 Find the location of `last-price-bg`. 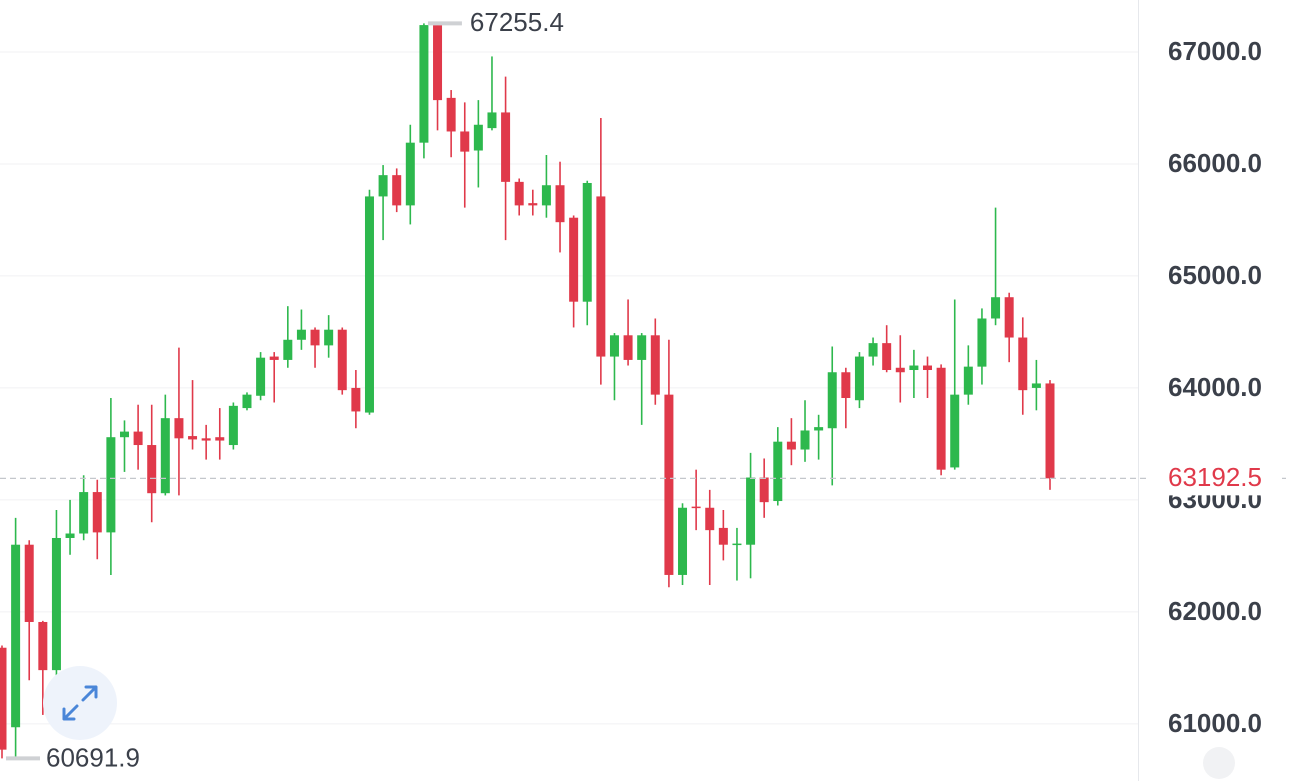

last-price-bg is located at coordinates (1214, 478).